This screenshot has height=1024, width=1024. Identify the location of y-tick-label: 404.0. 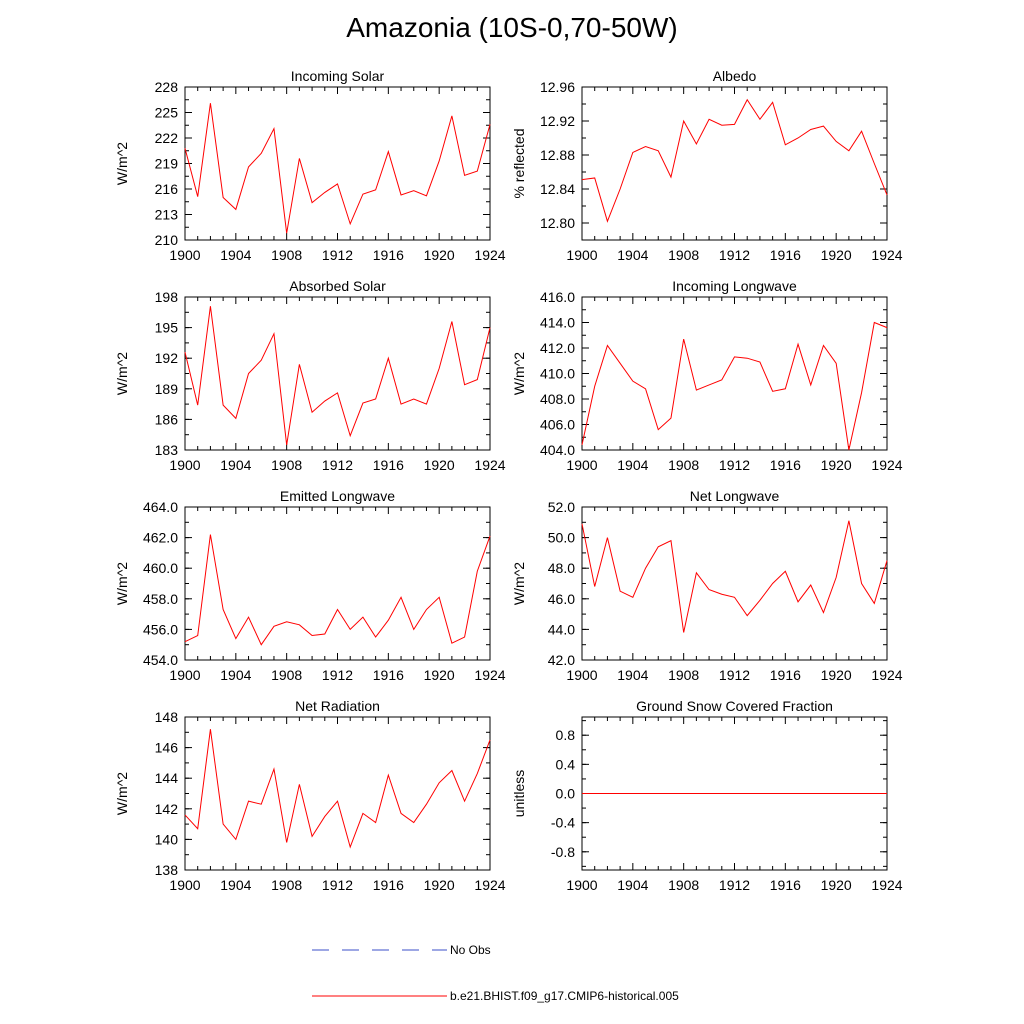
(557, 450).